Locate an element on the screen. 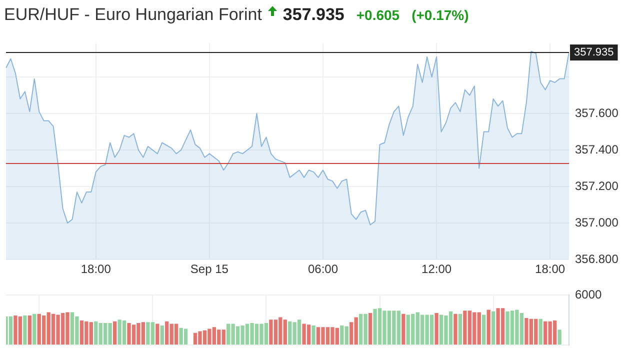 The image size is (626, 358). y-tick-label: 356.800 is located at coordinates (597, 259).